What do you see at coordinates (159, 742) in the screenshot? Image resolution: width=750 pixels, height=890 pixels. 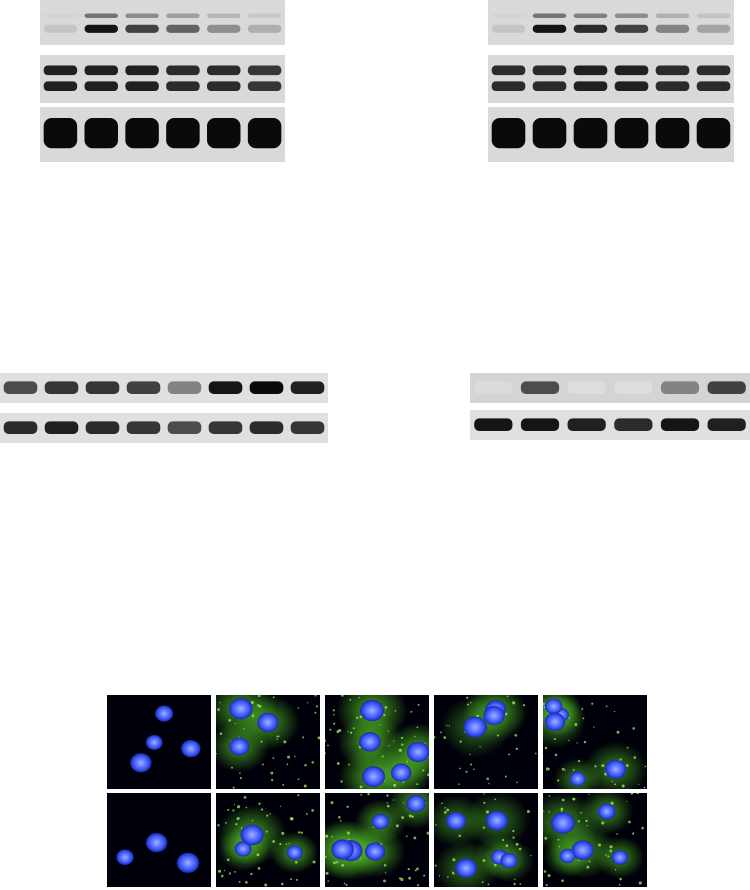 I see `micrograph-svg` at bounding box center [159, 742].